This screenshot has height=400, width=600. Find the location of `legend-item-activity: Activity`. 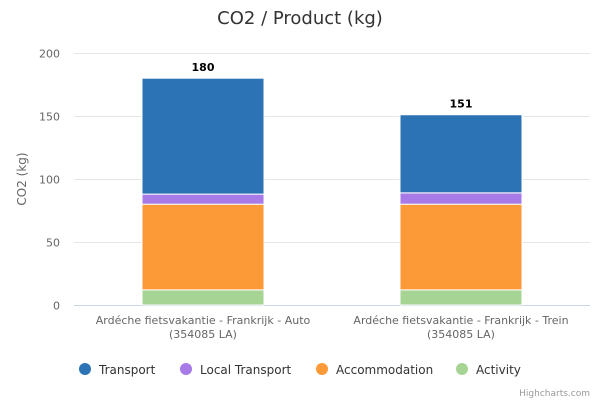

legend-item-activity: Activity is located at coordinates (488, 370).